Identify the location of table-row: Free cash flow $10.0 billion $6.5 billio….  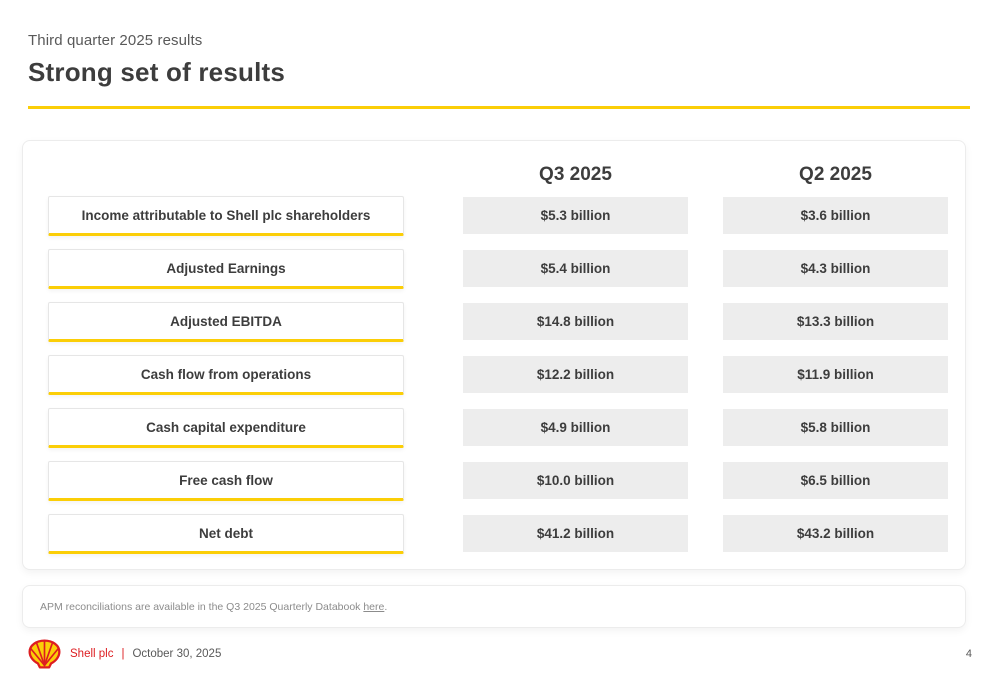
(506, 481).